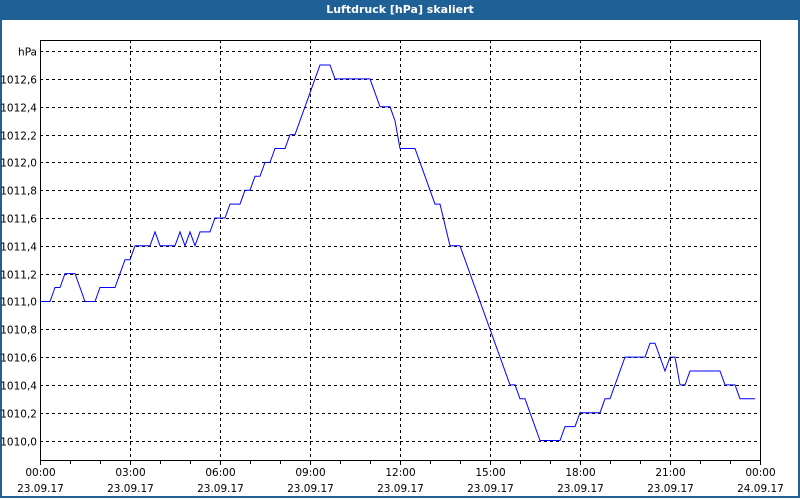  What do you see at coordinates (400, 473) in the screenshot?
I see `x-tick-time: 12:00` at bounding box center [400, 473].